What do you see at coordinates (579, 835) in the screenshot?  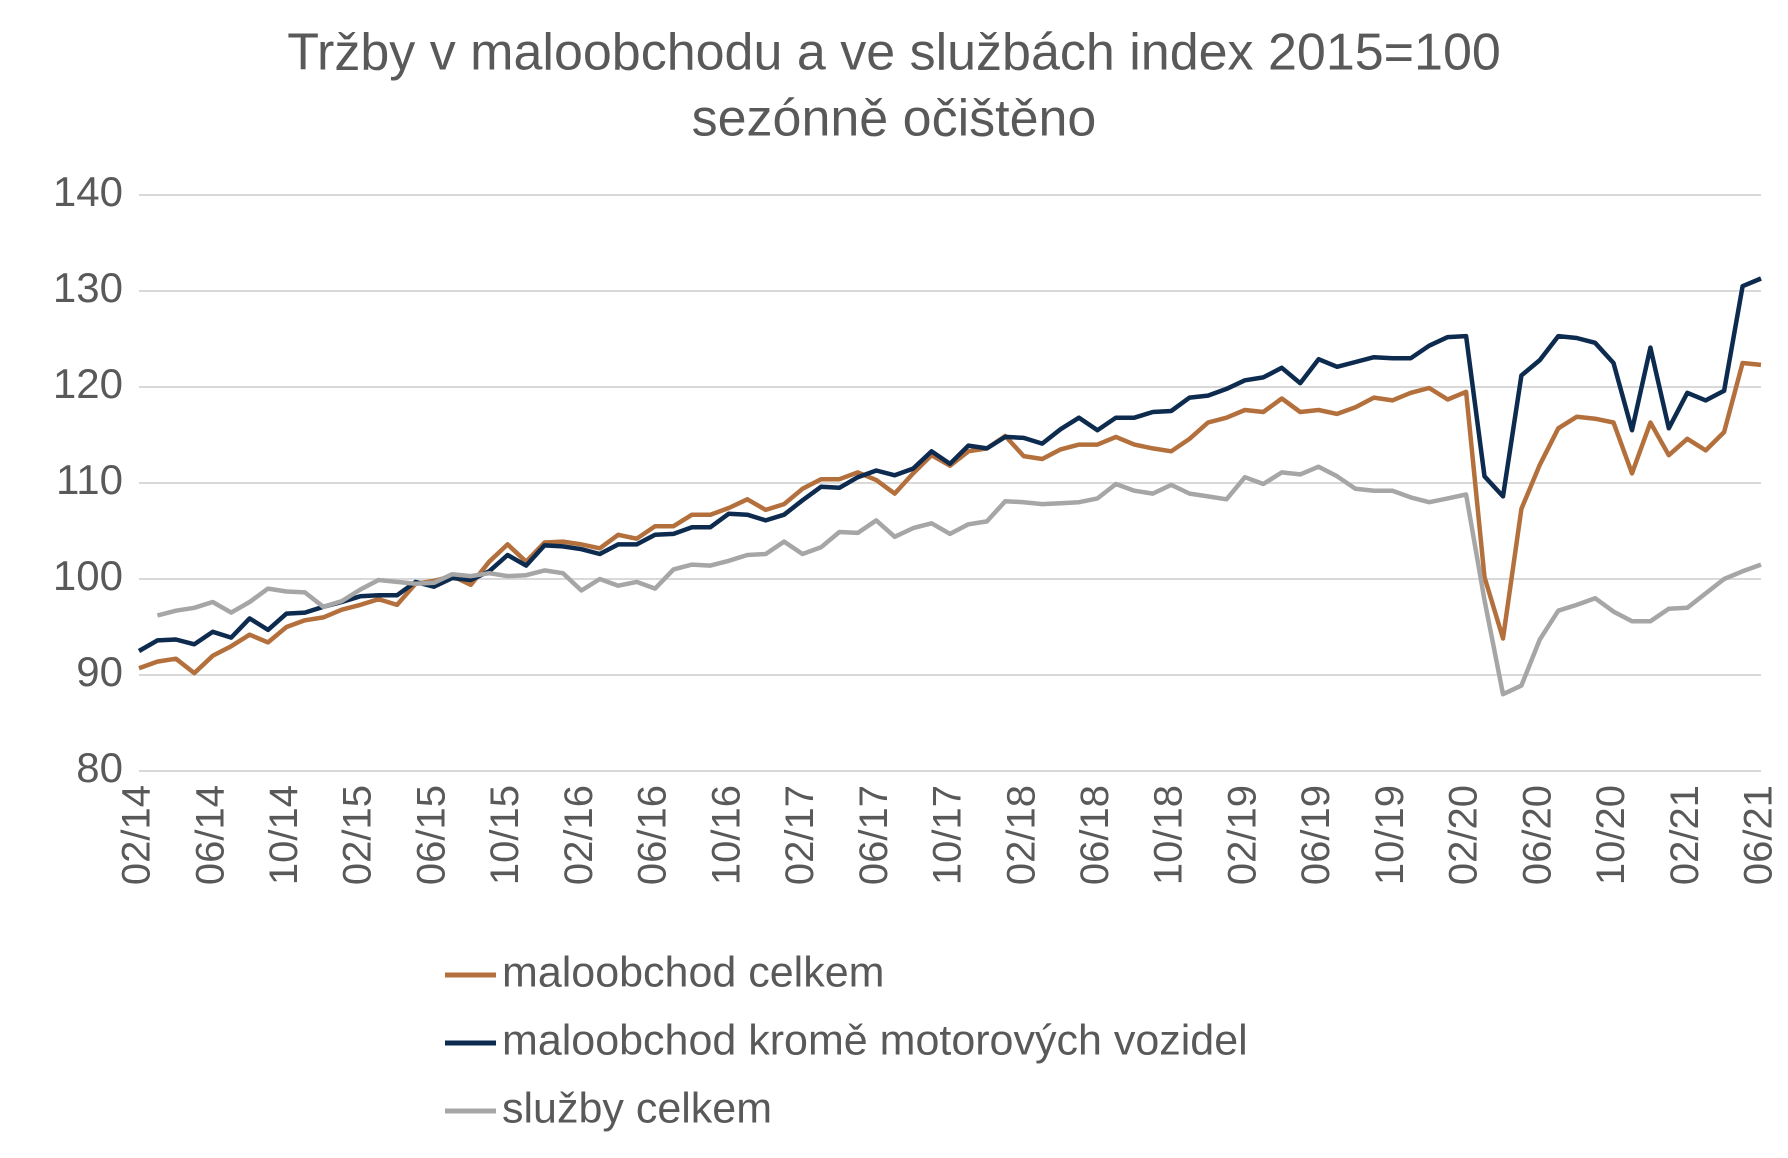 I see `x-tick-label: 02/16` at bounding box center [579, 835].